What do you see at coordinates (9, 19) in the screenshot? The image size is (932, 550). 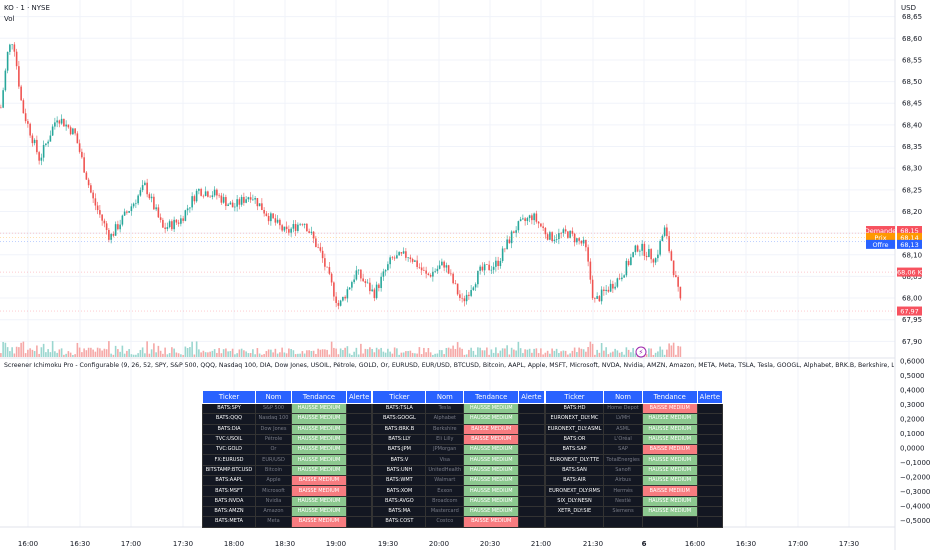 I see `volume-label: Vol` at bounding box center [9, 19].